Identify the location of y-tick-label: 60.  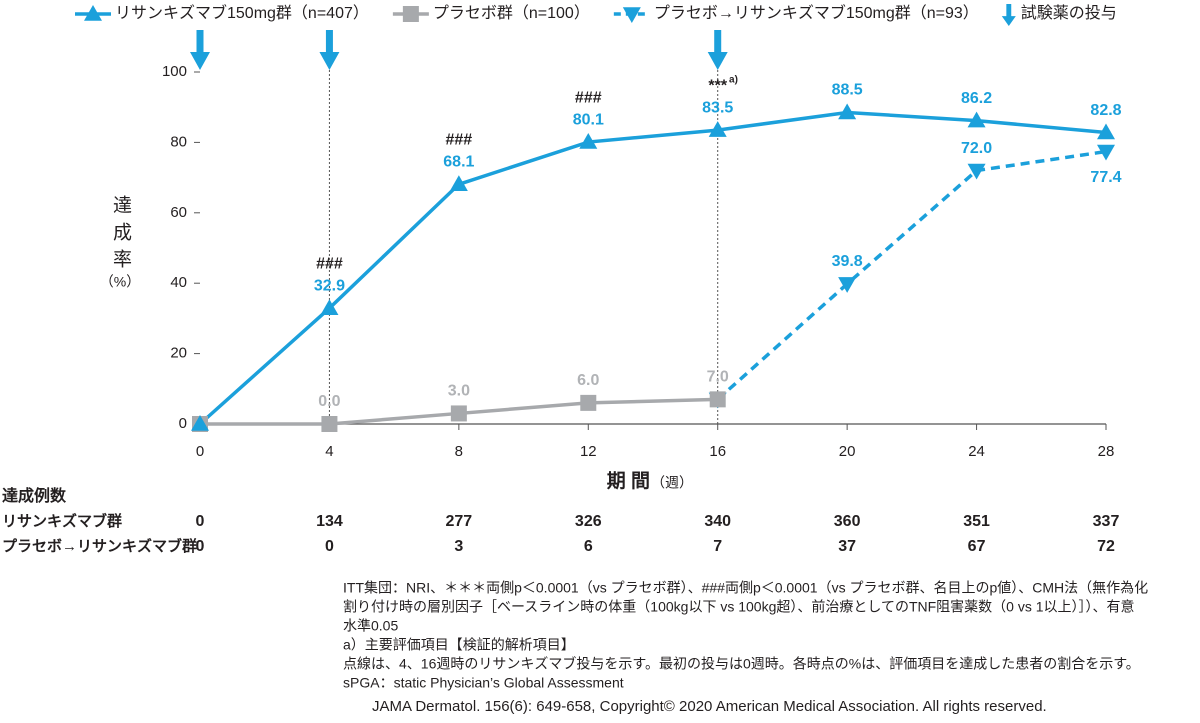
(178, 212).